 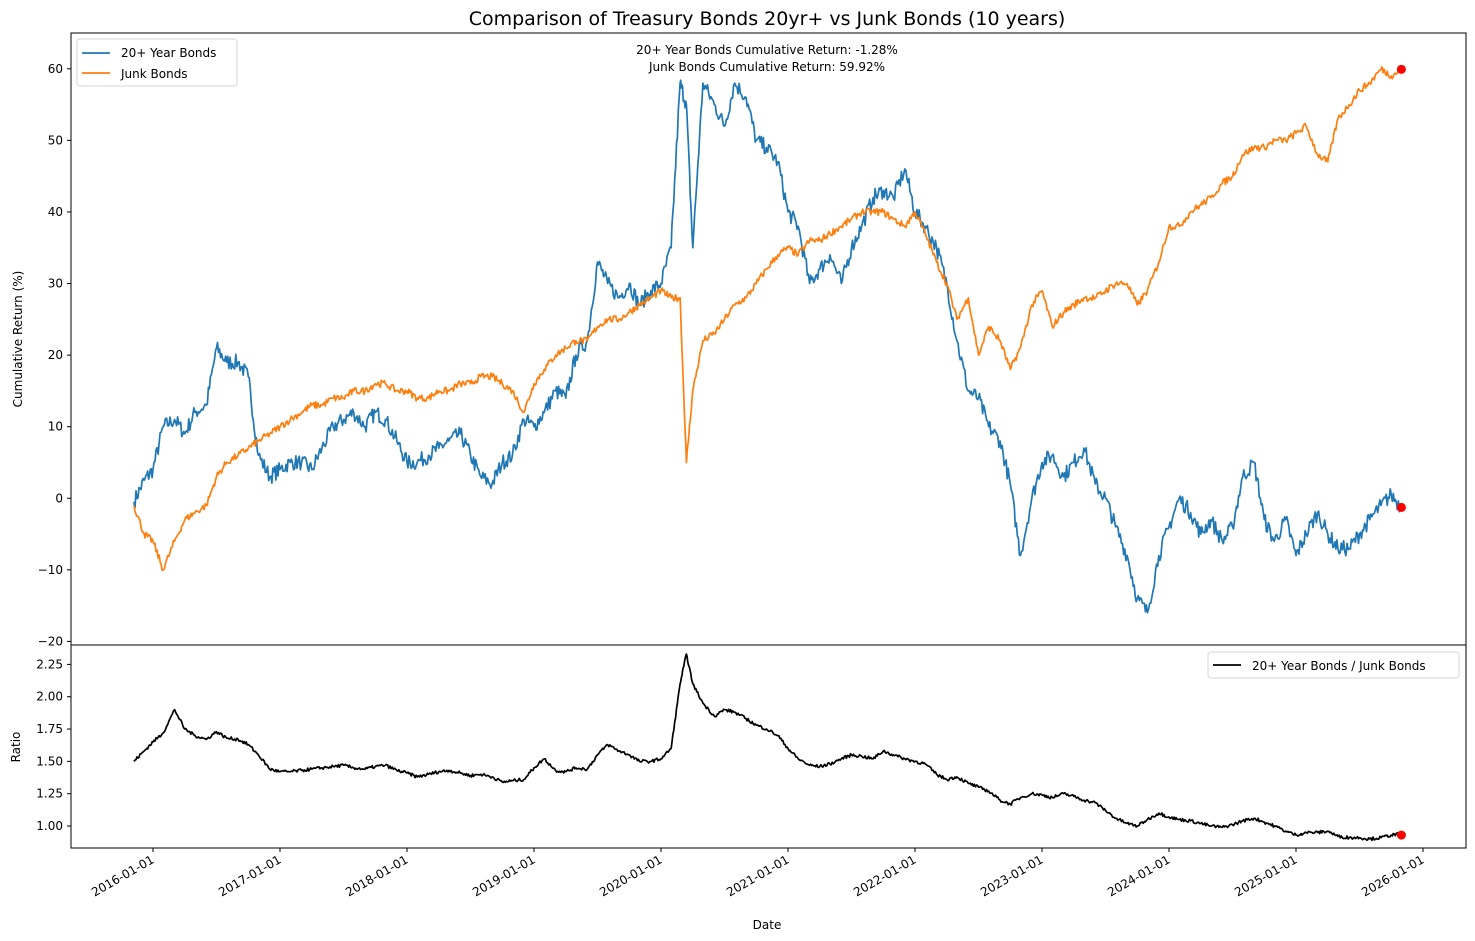 What do you see at coordinates (53, 745) in the screenshot?
I see `bottom-y-ticks: 1.00 1.25 1.50 1.75 2.00 2.25` at bounding box center [53, 745].